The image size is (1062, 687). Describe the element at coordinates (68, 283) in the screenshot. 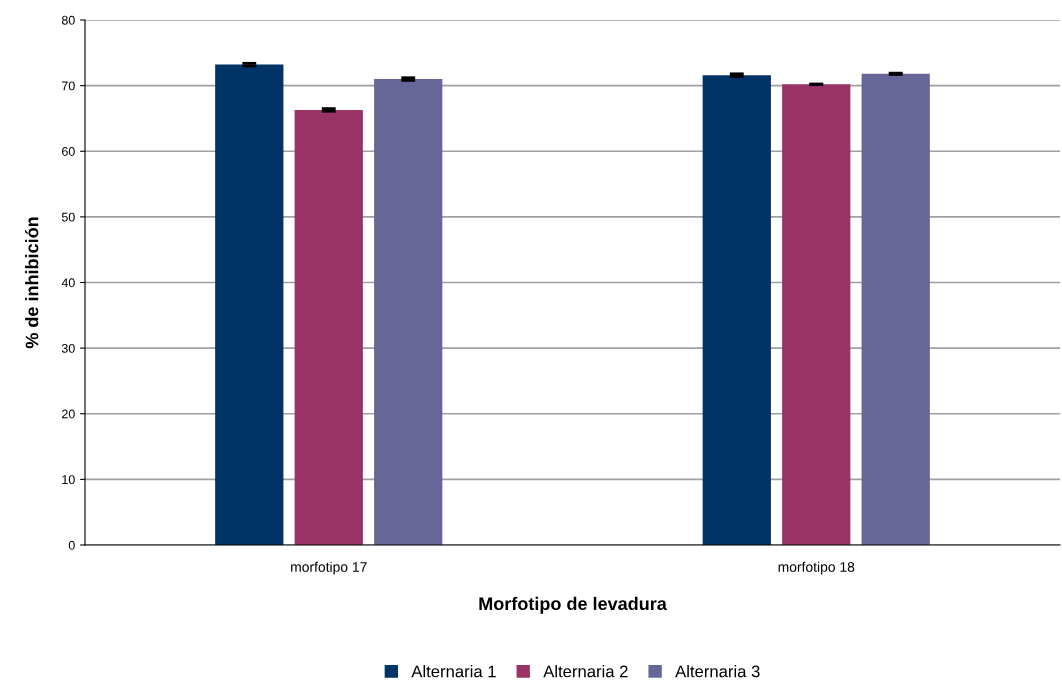

I see `y-tick-label: 40` at that location.